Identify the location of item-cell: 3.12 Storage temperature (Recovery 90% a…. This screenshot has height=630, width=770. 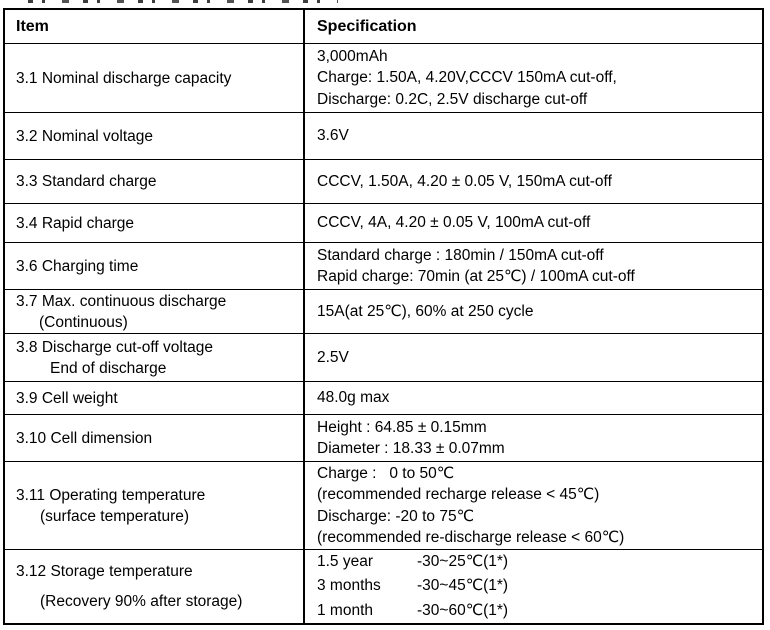
(155, 586).